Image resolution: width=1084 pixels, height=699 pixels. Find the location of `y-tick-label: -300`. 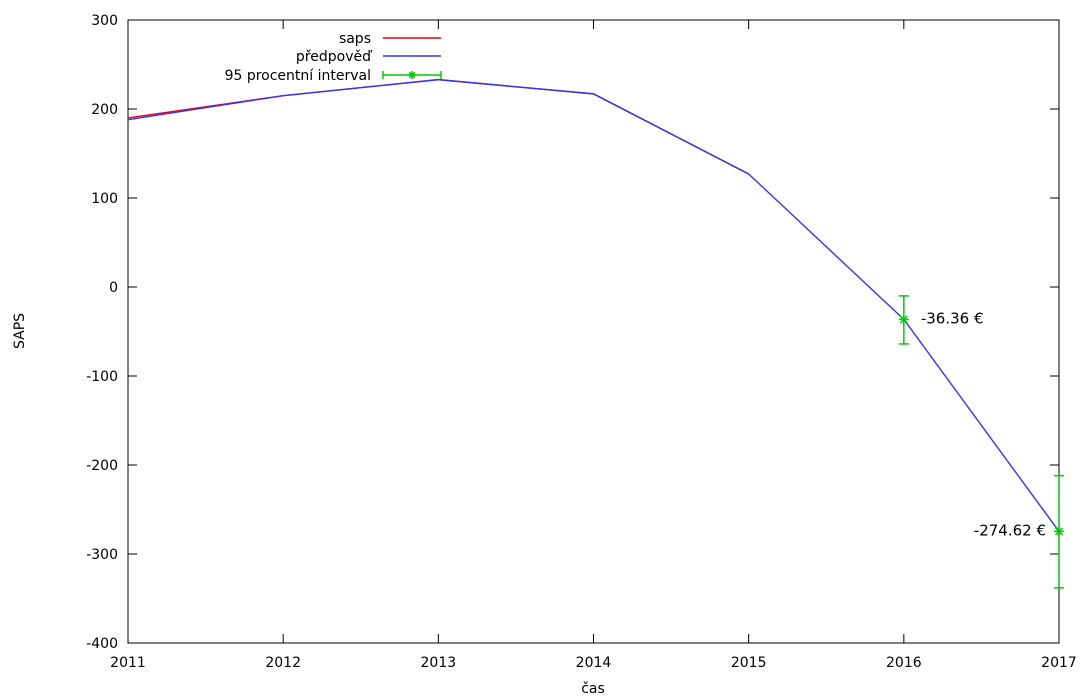

y-tick-label: -300 is located at coordinates (102, 555).